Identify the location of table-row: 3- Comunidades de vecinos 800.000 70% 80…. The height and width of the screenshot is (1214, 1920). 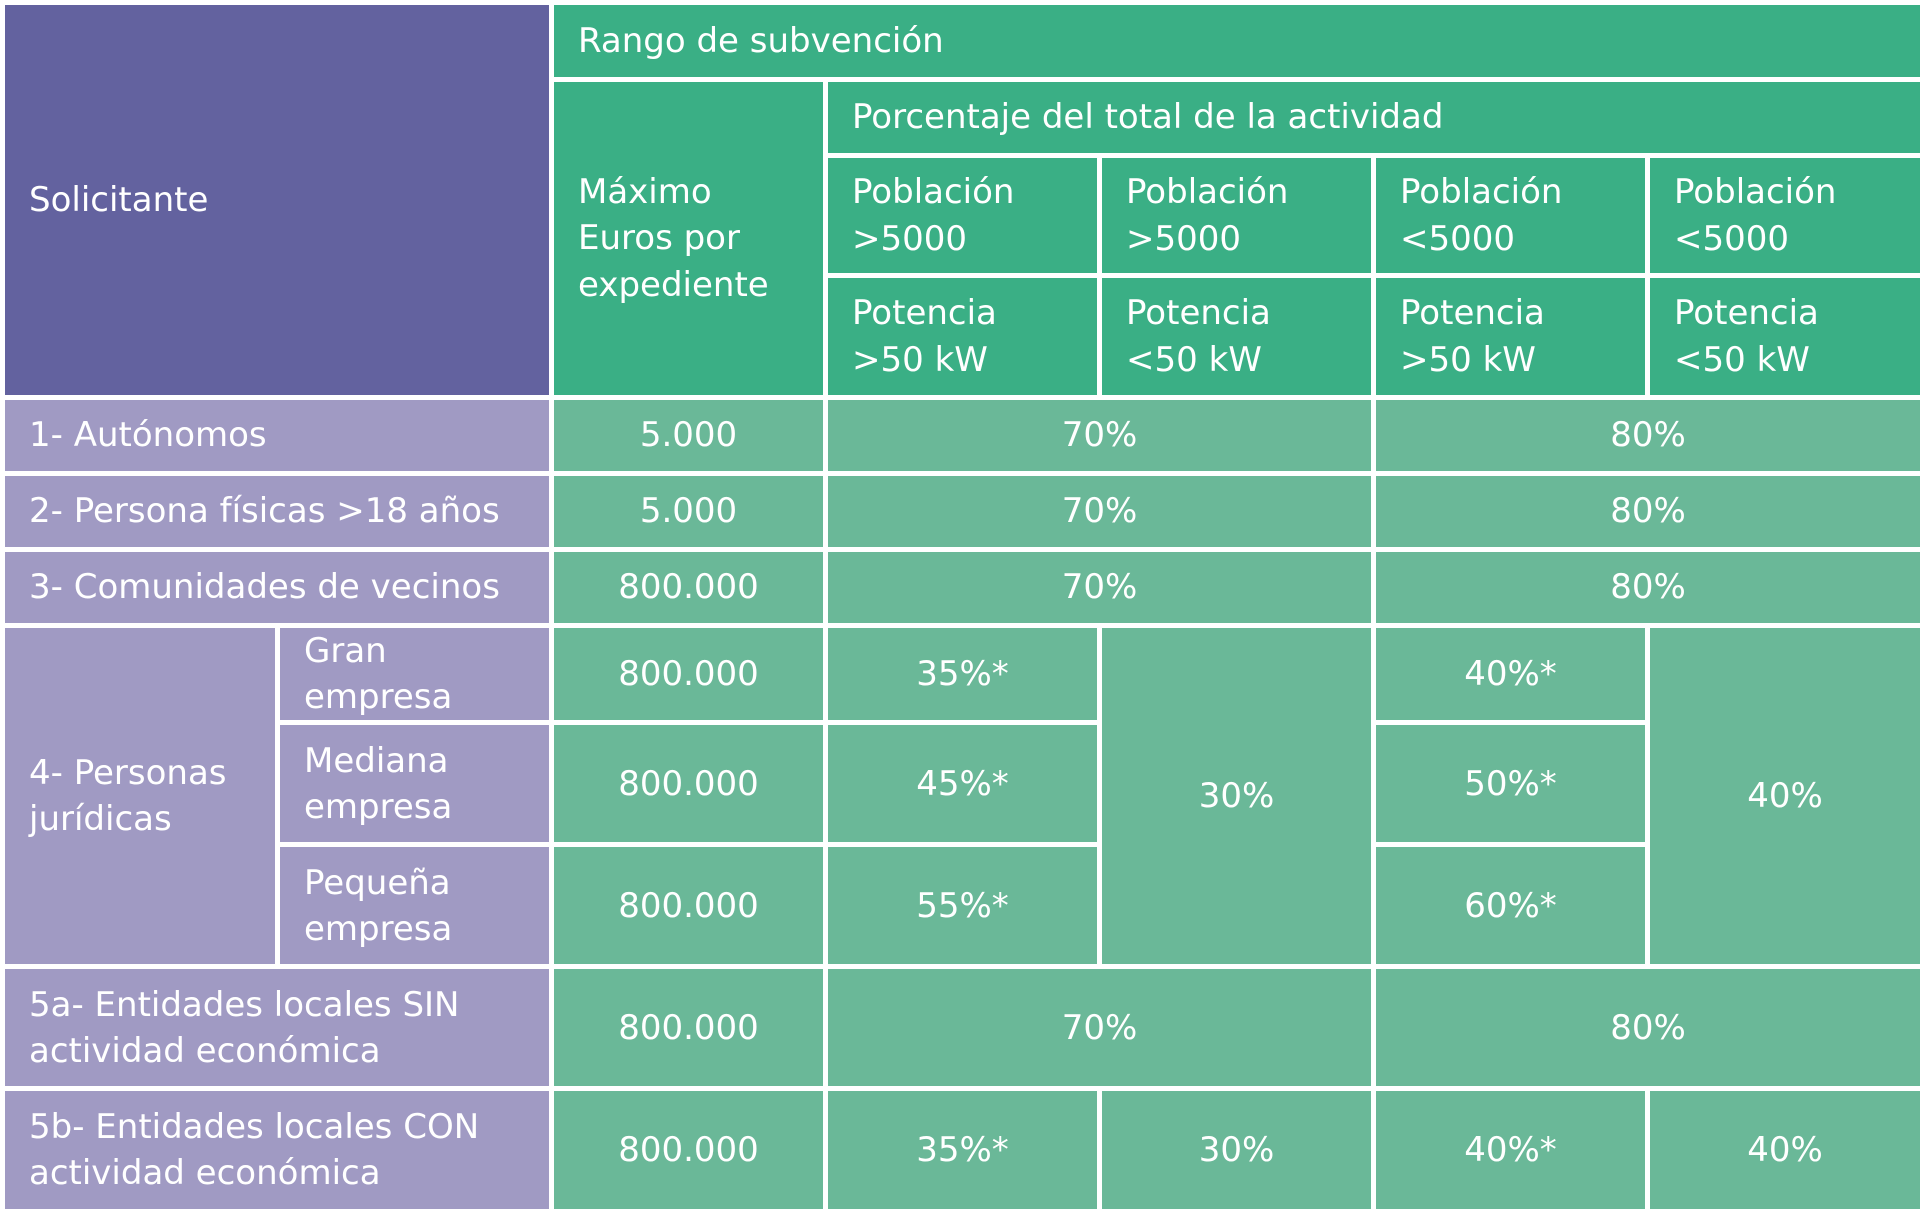
(961, 588).